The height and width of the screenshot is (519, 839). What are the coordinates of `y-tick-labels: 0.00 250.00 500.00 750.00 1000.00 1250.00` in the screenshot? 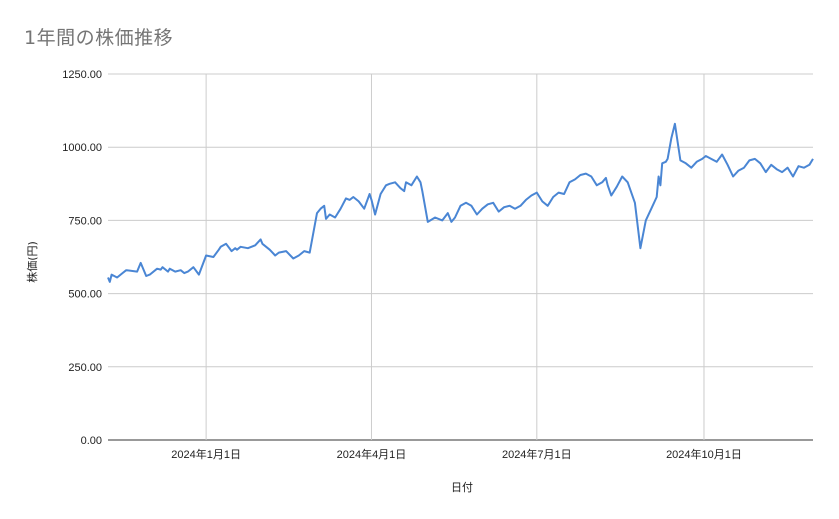 It's located at (82, 258).